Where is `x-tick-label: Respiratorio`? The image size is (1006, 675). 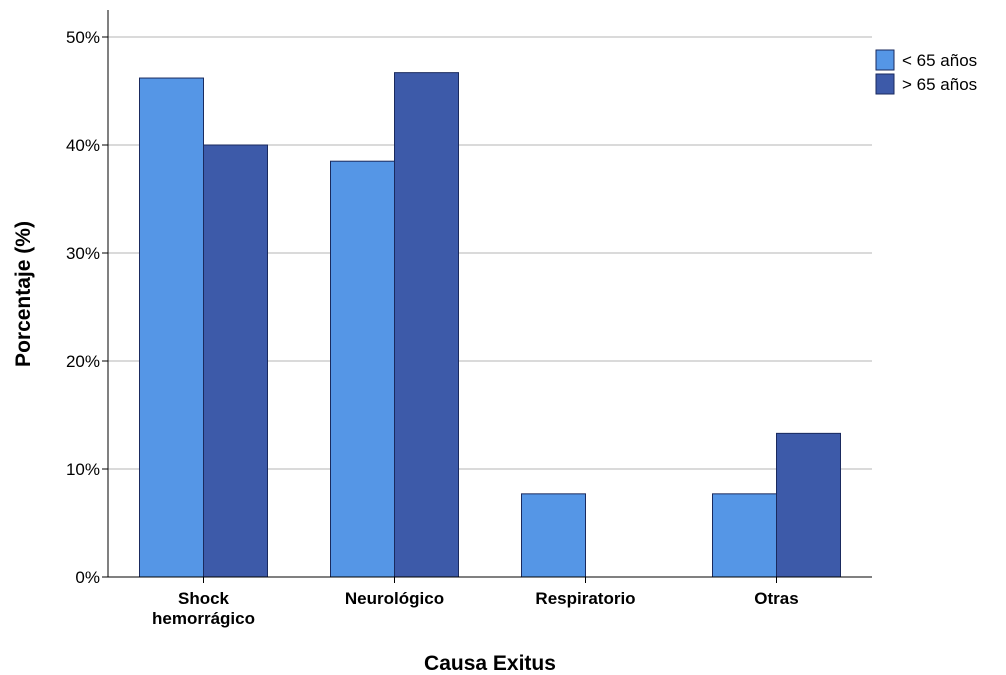
x-tick-label: Respiratorio is located at coordinates (585, 598).